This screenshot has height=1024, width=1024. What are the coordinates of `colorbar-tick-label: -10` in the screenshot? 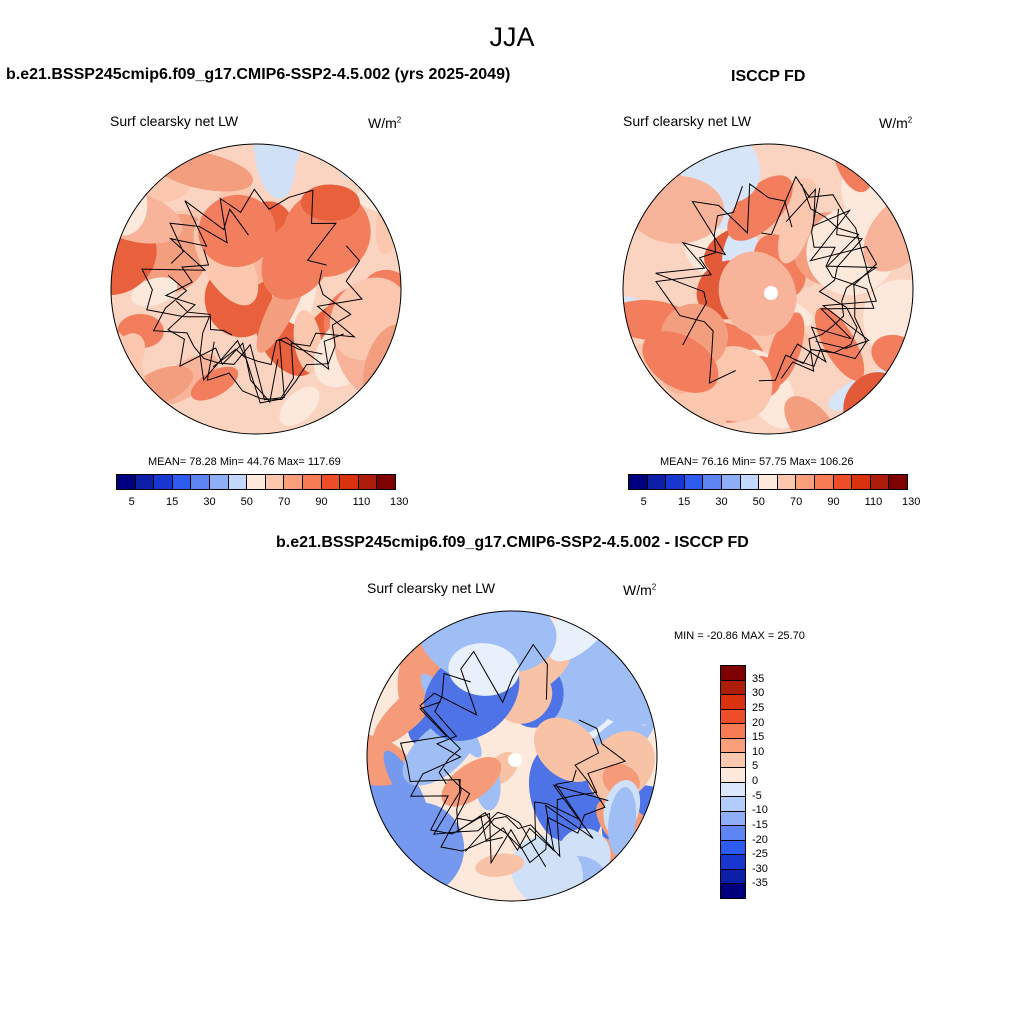 It's located at (760, 810).